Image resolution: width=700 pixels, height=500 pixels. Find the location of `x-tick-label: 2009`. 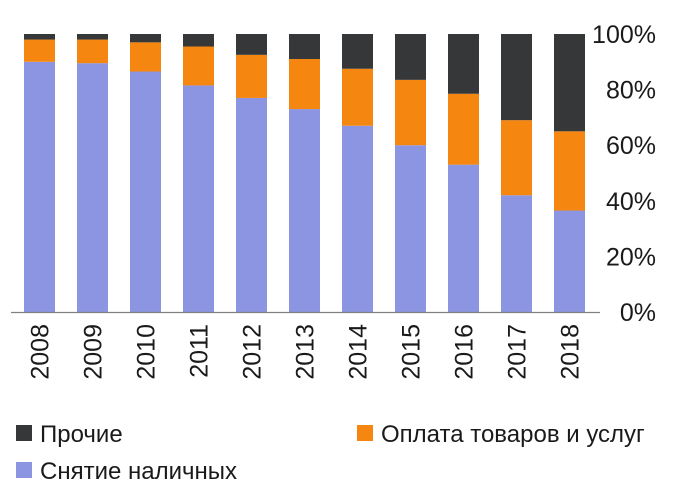

x-tick-label: 2009 is located at coordinates (94, 352).